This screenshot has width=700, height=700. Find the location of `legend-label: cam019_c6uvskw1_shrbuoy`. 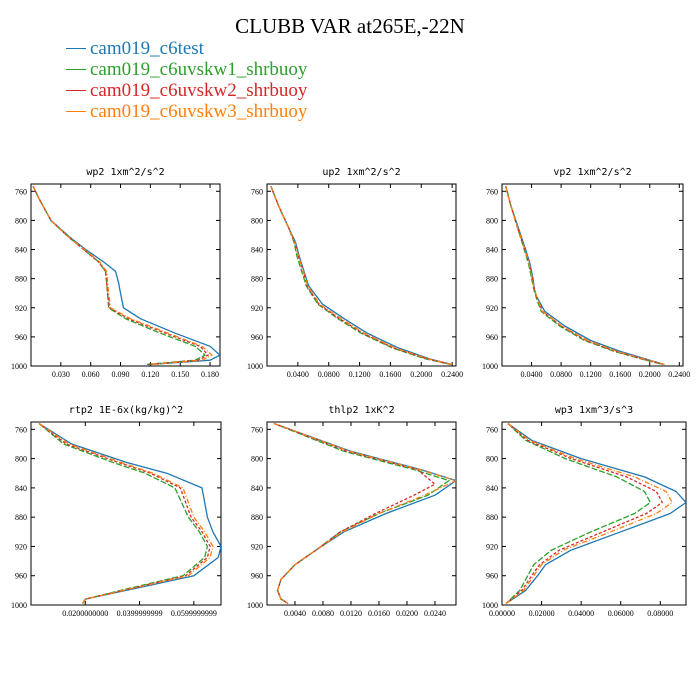

legend-label: cam019_c6uvskw1_shrbuoy is located at coordinates (199, 69).